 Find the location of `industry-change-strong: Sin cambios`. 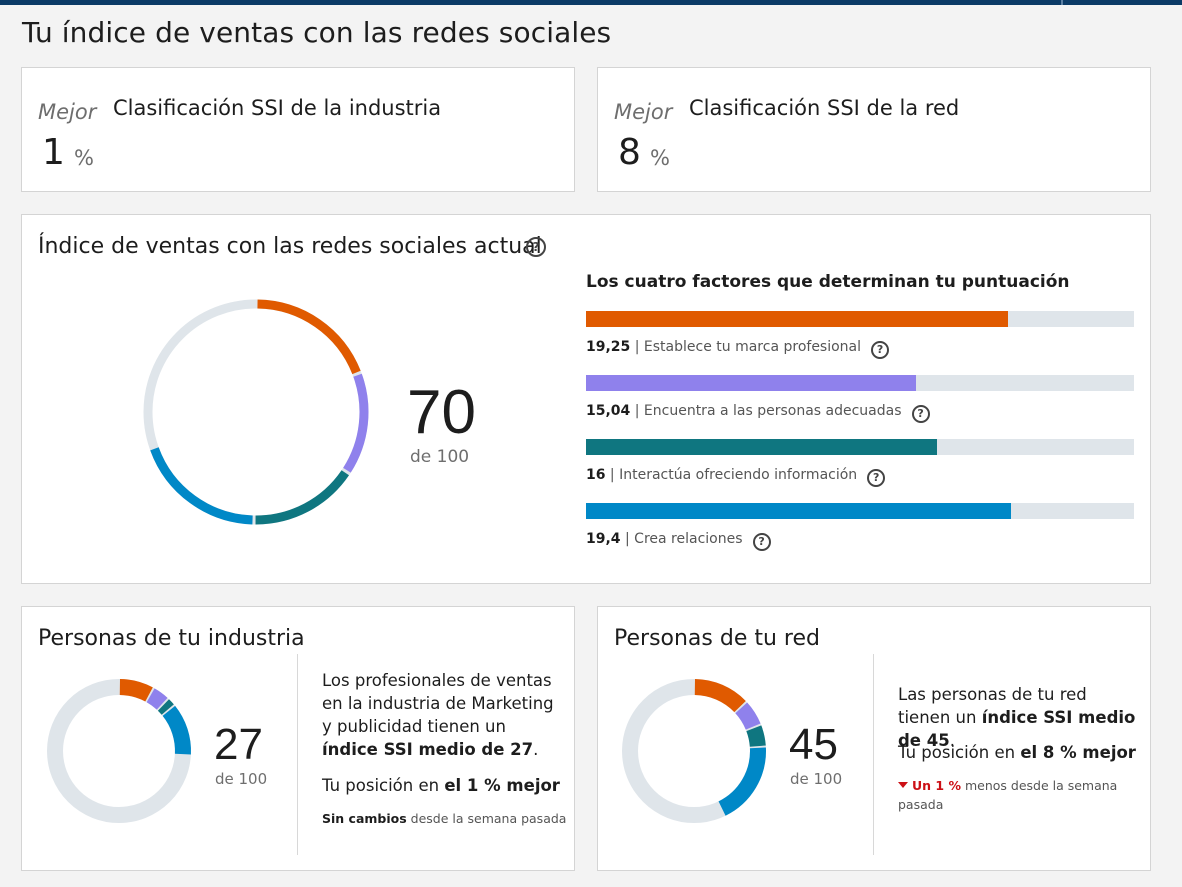

industry-change-strong: Sin cambios is located at coordinates (364, 818).